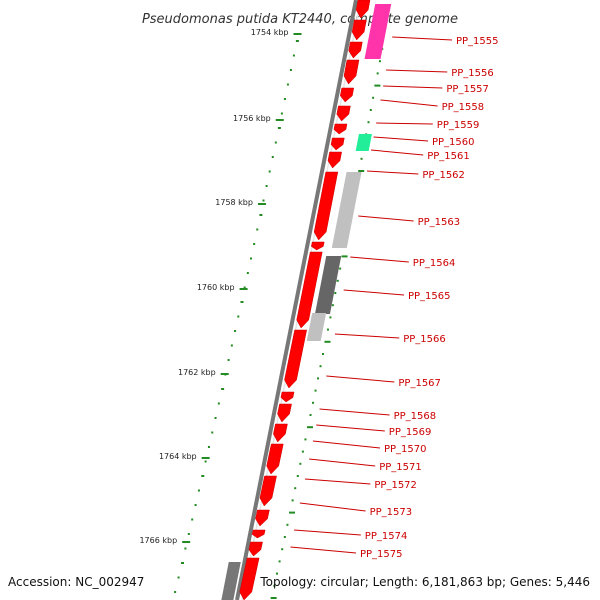  What do you see at coordinates (158, 540) in the screenshot?
I see `kbp-label: 1766 kbp` at bounding box center [158, 540].